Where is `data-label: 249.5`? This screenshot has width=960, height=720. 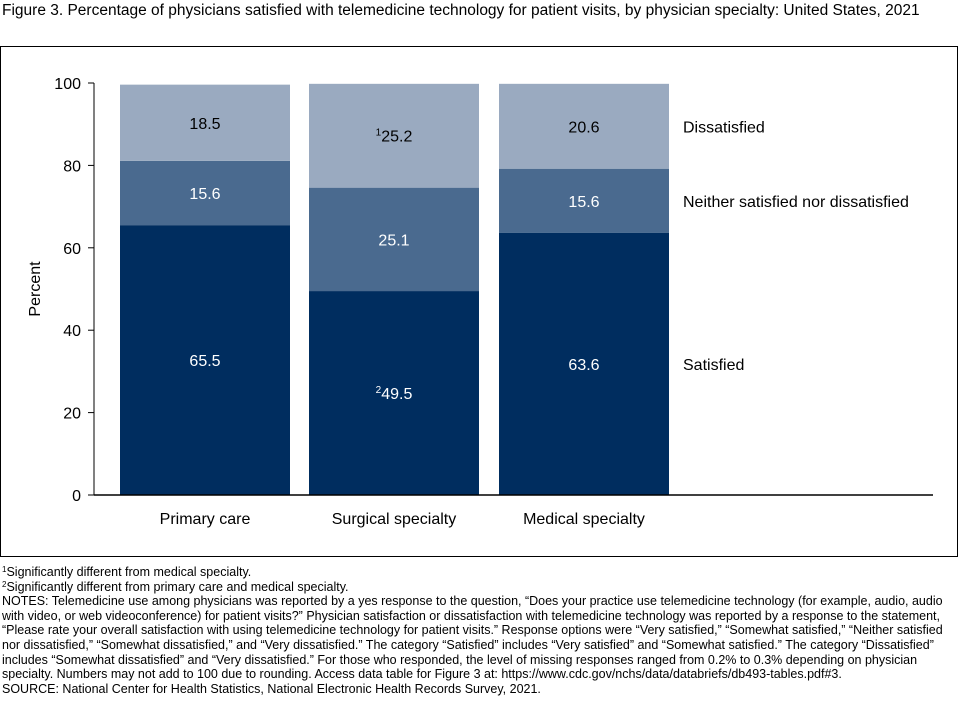
data-label: 249.5 is located at coordinates (394, 394).